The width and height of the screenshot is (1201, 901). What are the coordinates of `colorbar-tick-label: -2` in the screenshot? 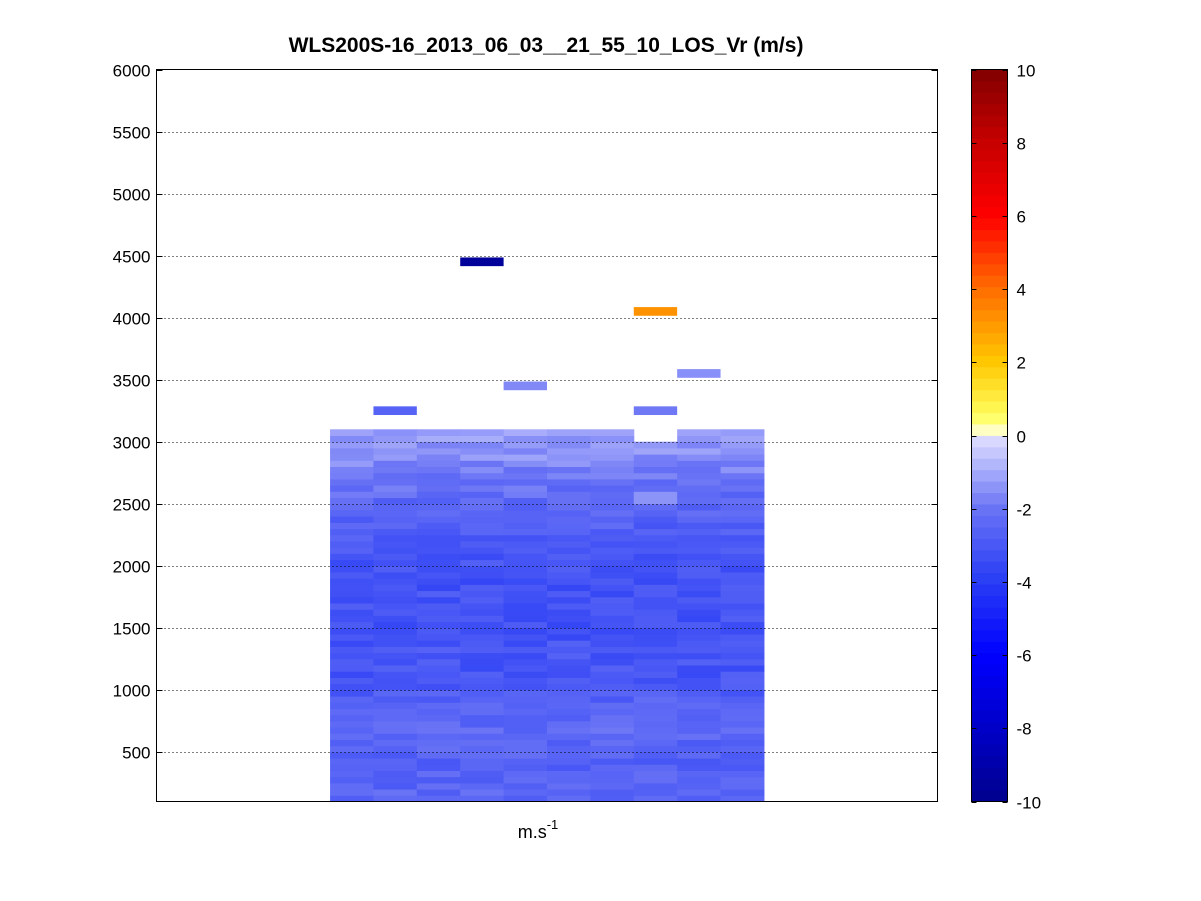 It's located at (1024, 510).